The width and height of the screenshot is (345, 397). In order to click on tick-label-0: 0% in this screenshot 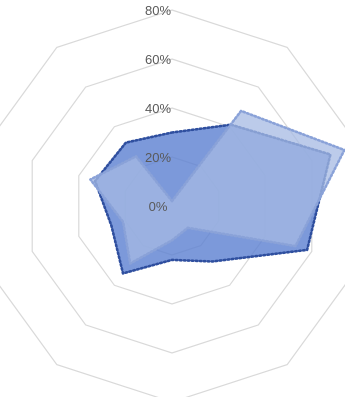, I will do `click(158, 206)`.